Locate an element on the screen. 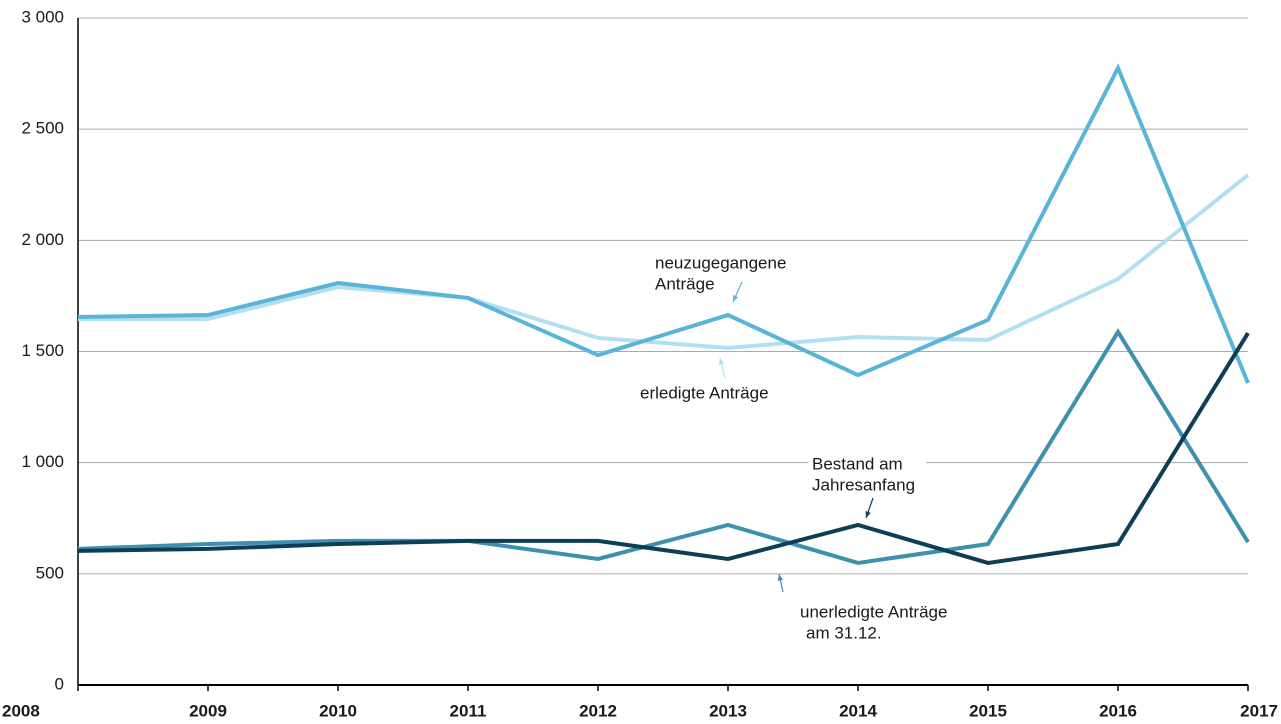  y-tick-label: 1 000 is located at coordinates (42, 461).